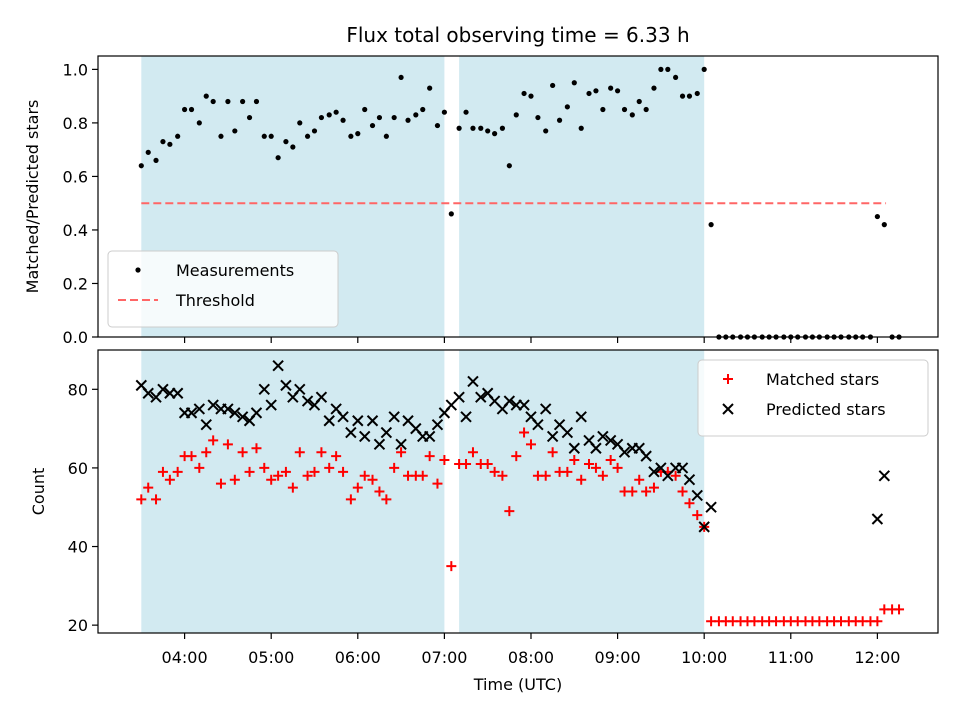 The width and height of the screenshot is (960, 720). I want to click on legend-marker-dot, so click(138, 270).